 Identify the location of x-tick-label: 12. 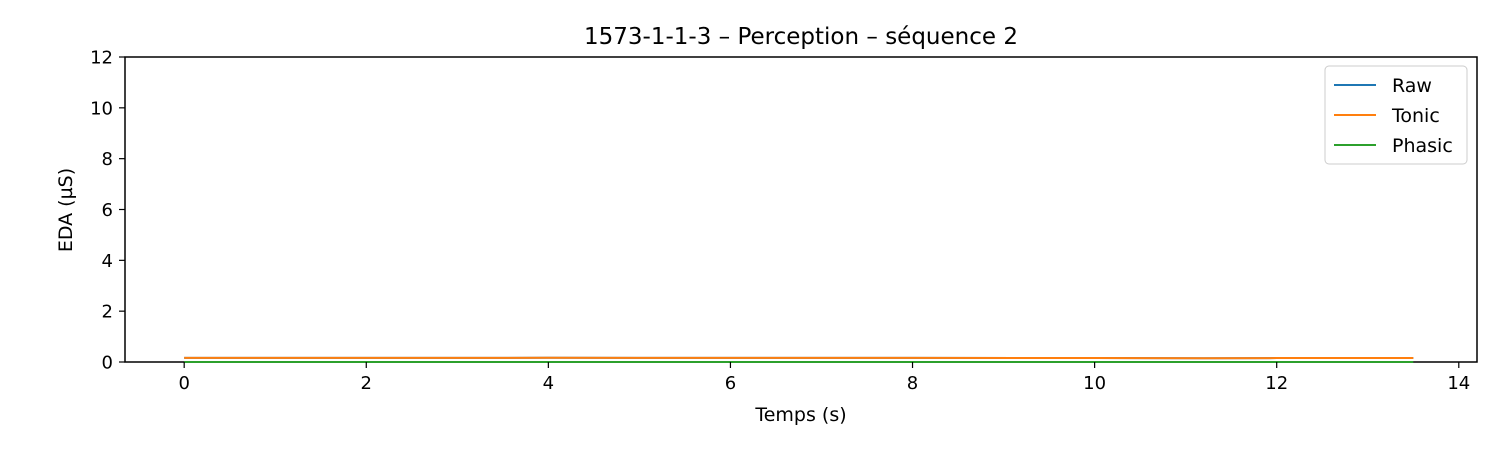
(1276, 383).